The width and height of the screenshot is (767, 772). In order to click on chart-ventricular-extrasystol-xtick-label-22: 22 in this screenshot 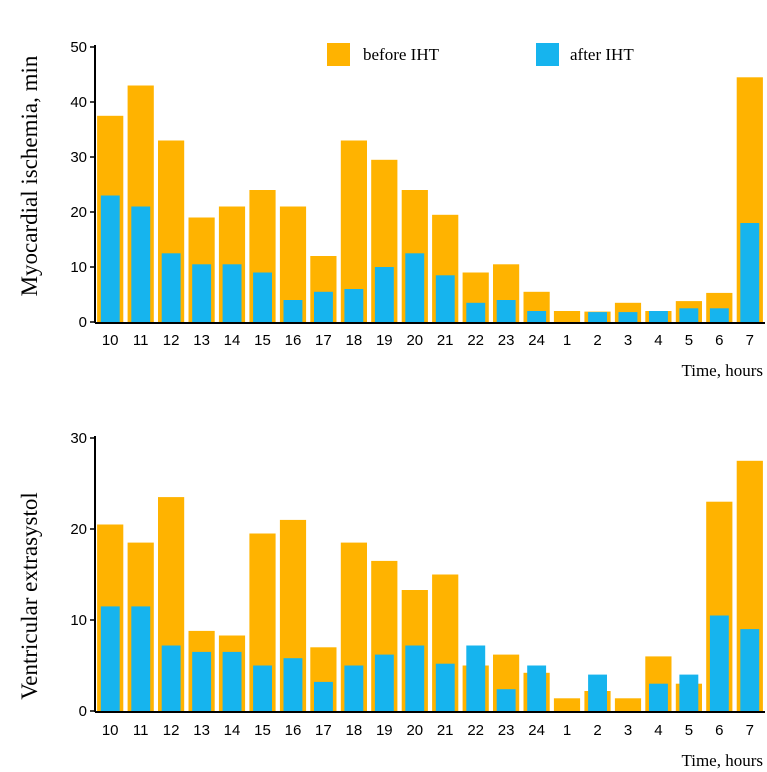, I will do `click(475, 730)`.